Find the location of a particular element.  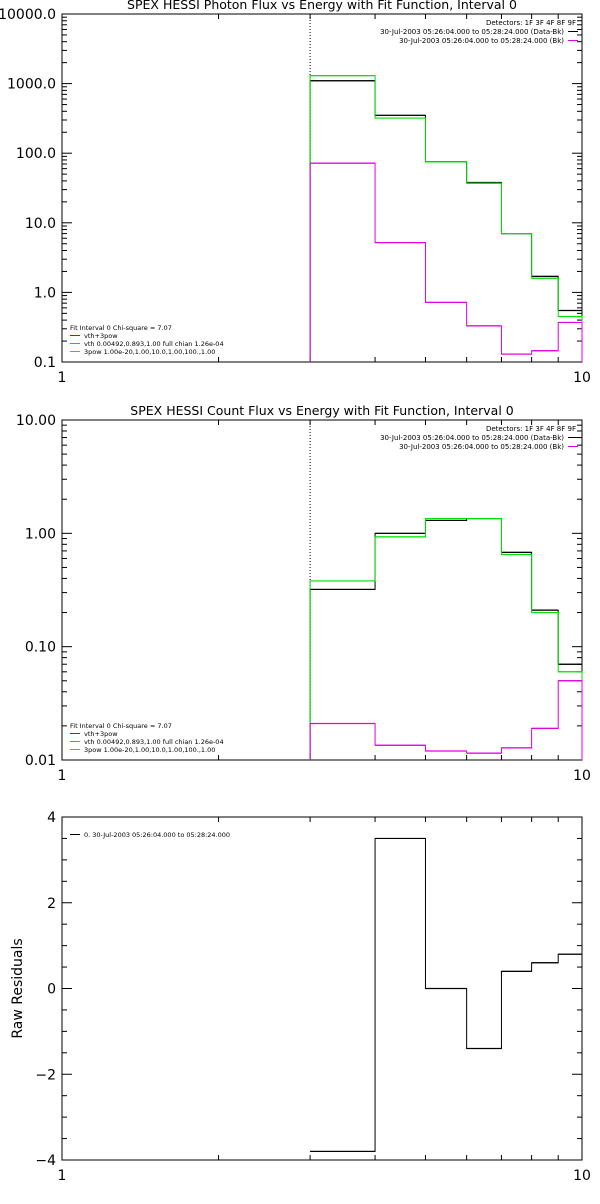

y-tick-label: 10000.0 is located at coordinates (28, 15).